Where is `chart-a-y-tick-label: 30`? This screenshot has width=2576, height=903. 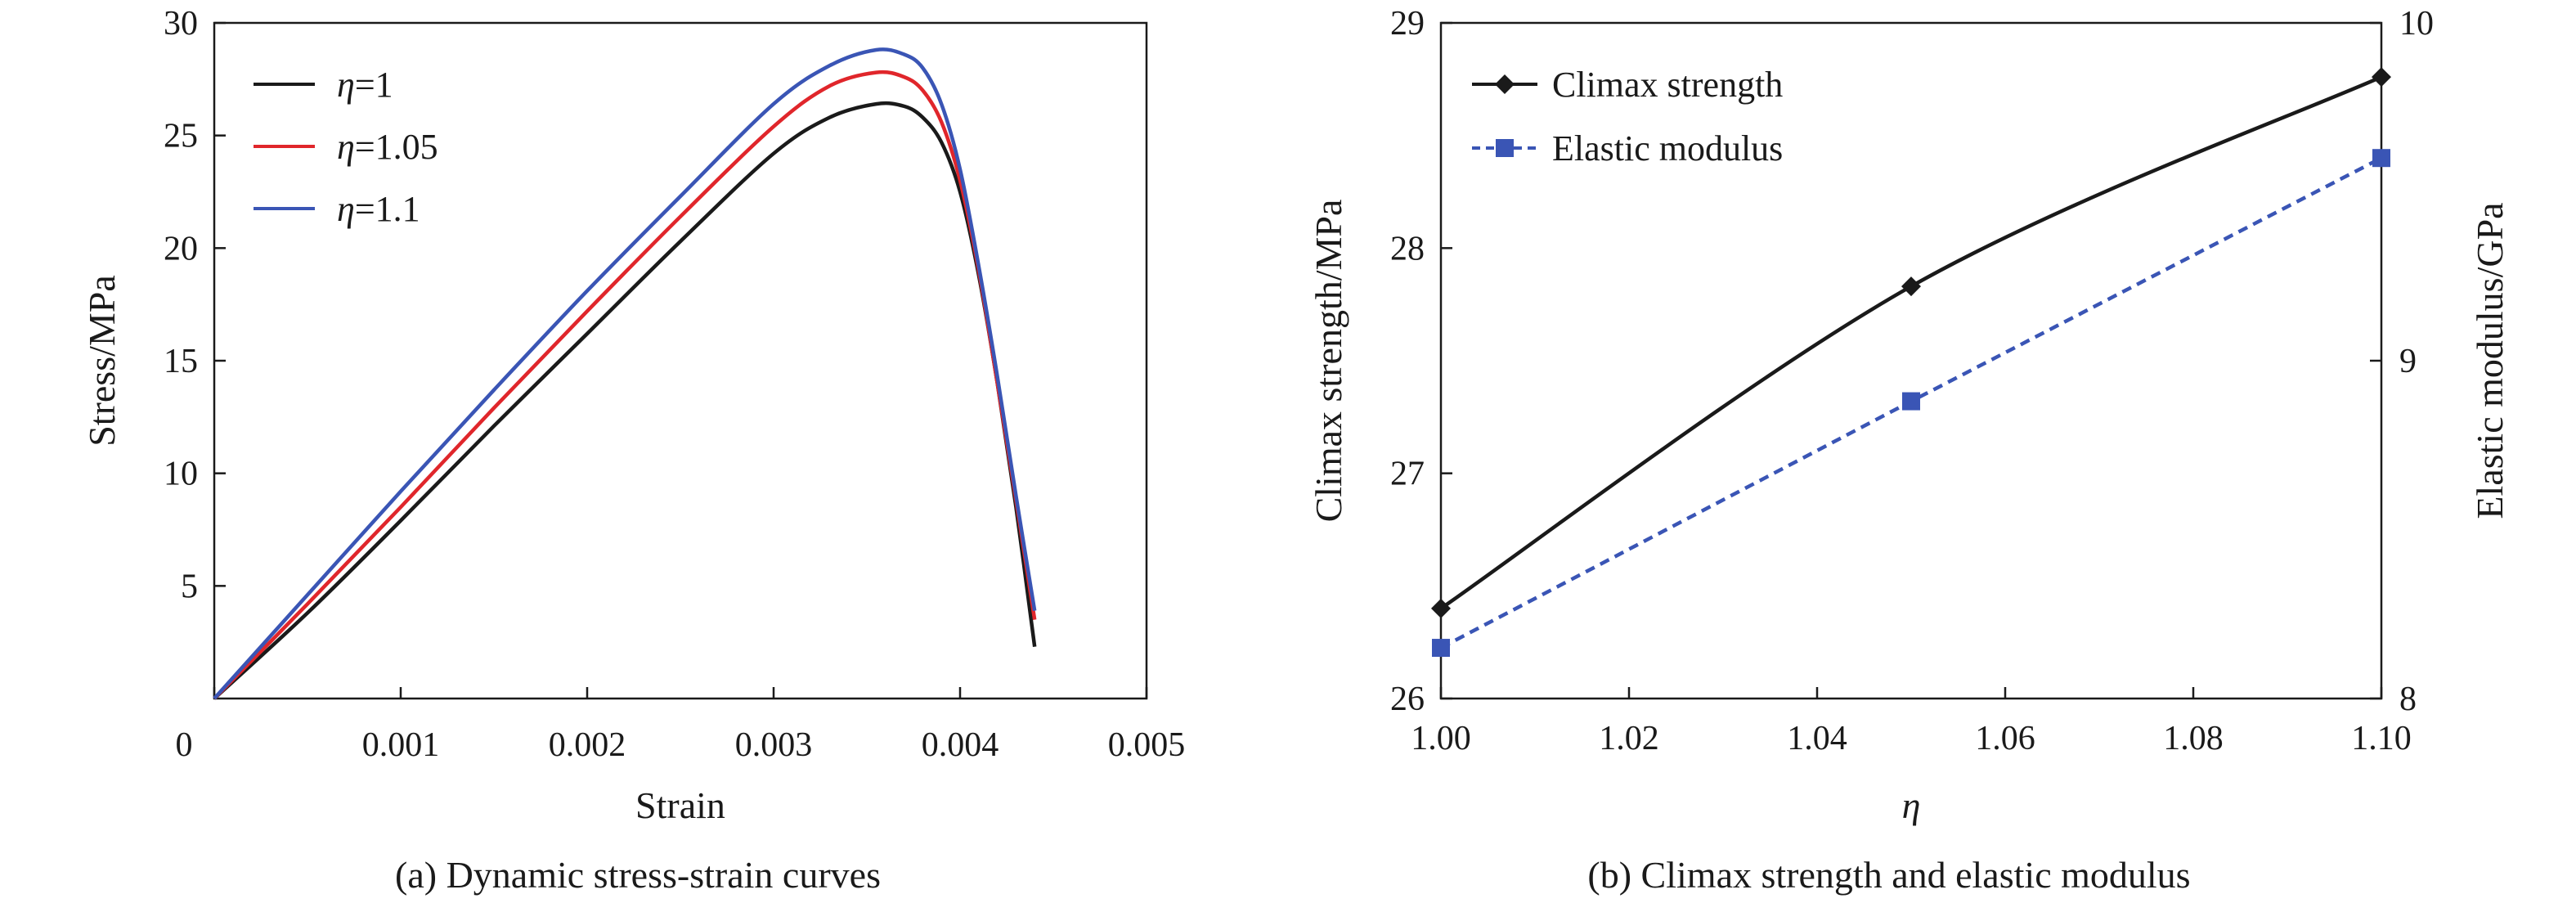
chart-a-y-tick-label: 30 is located at coordinates (181, 24).